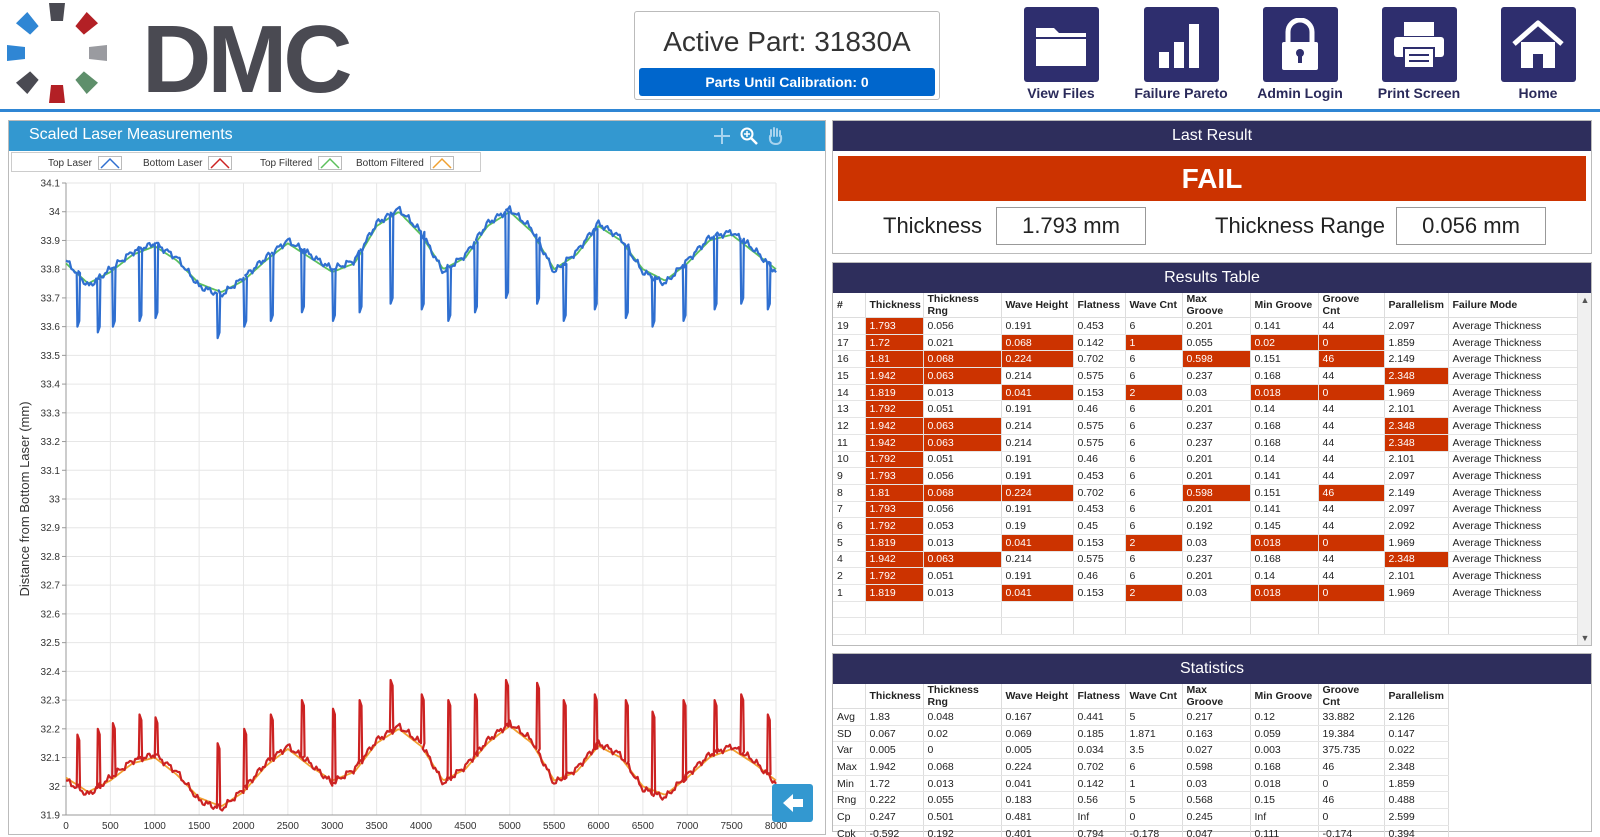 Image resolution: width=1600 pixels, height=837 pixels. Describe the element at coordinates (1416, 305) in the screenshot. I see `results-column-header: Parallelism` at that location.